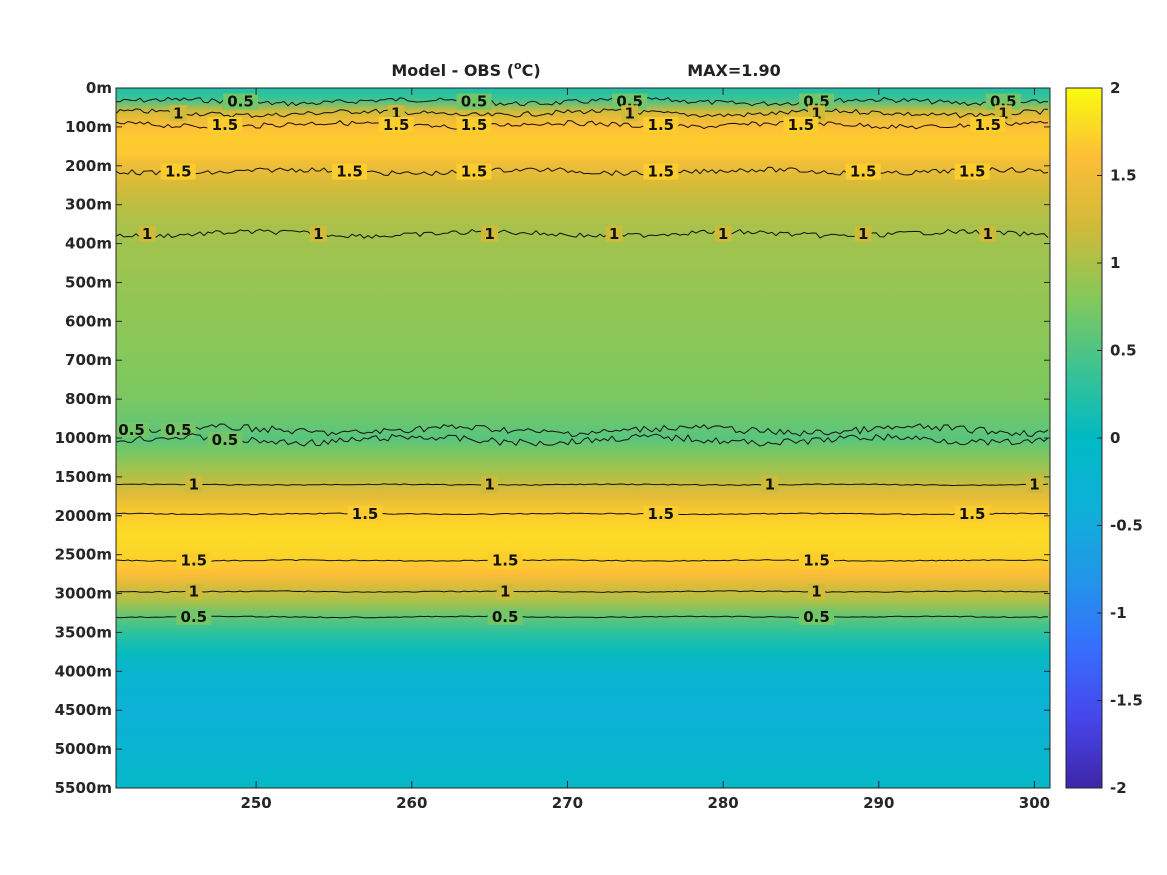  I want to click on y-tick-label: 3000m, so click(83, 594).